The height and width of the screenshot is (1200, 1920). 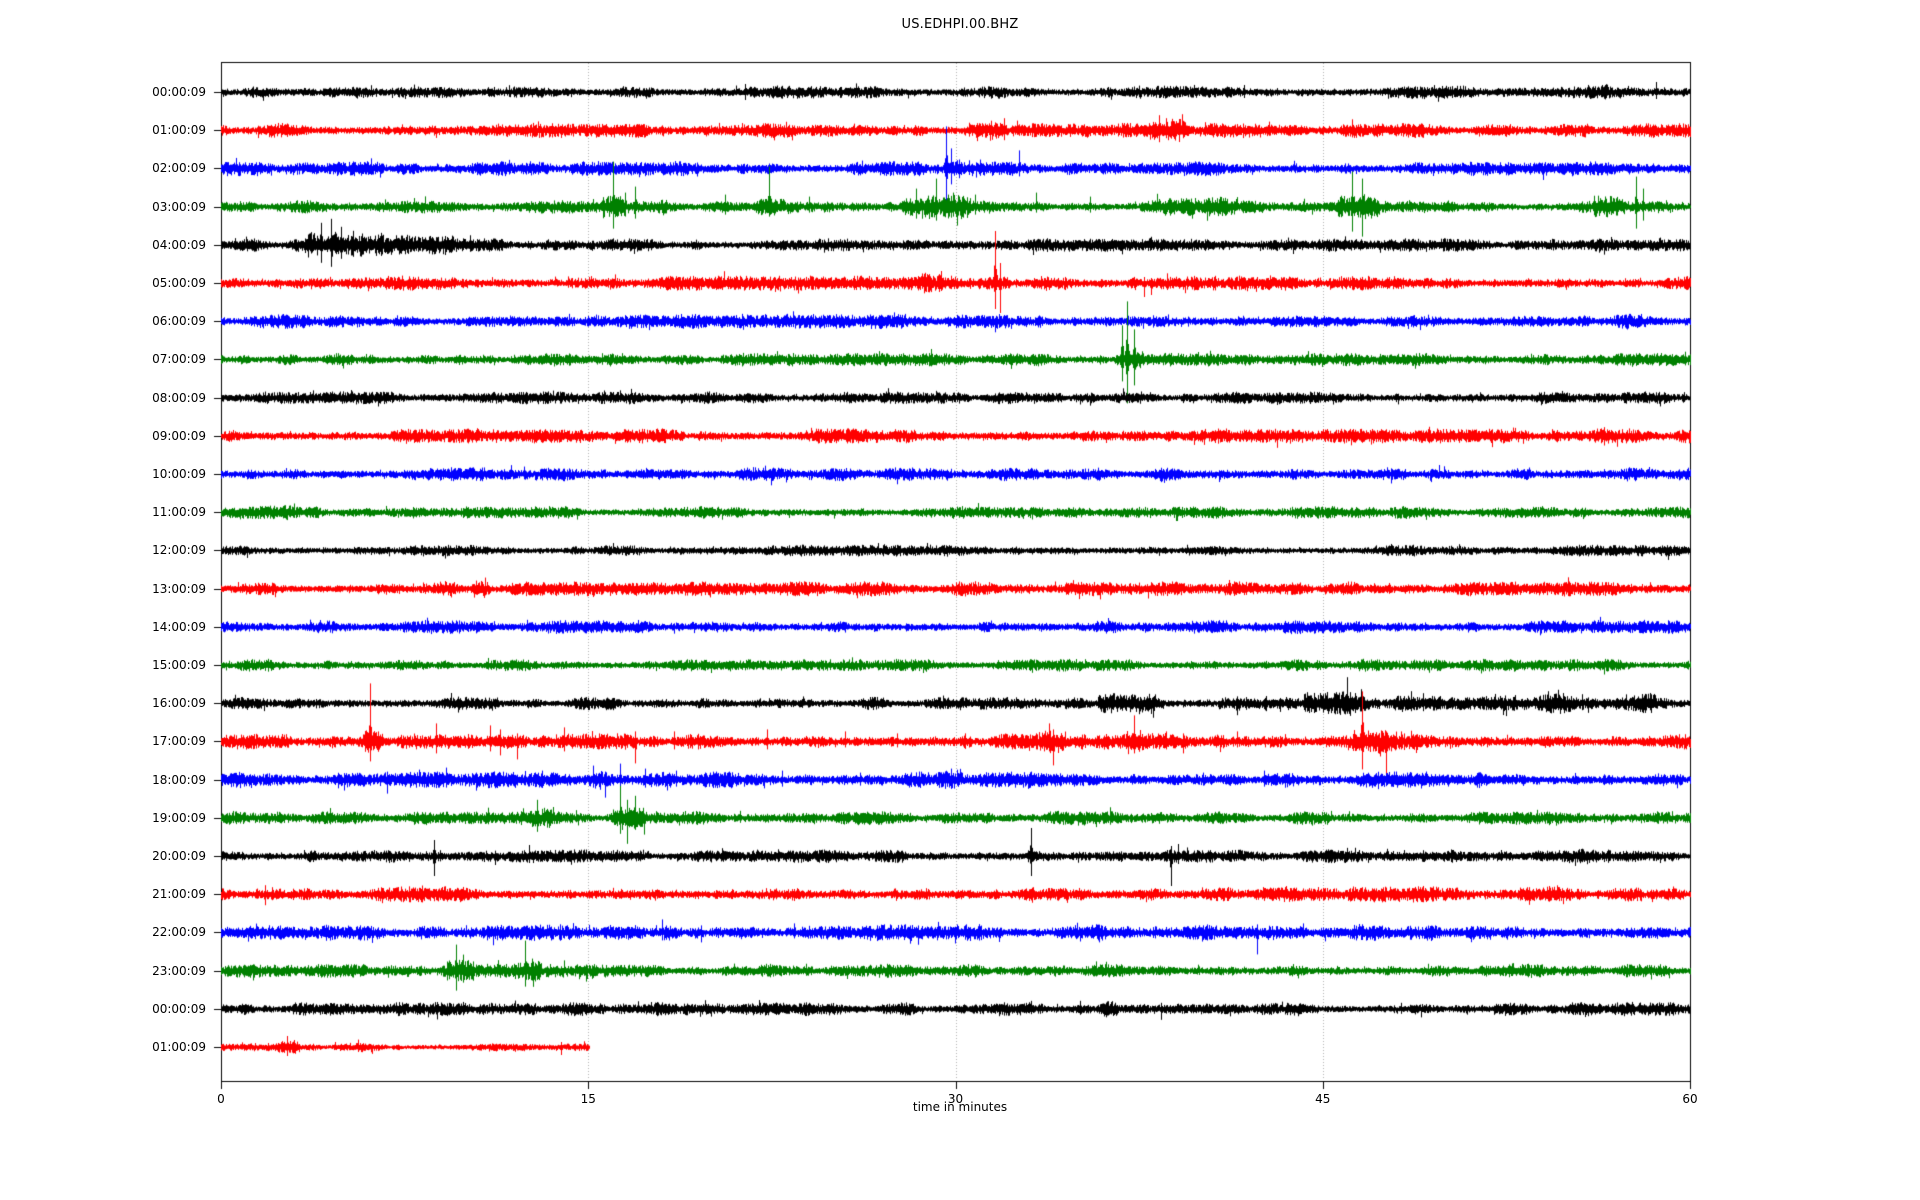 What do you see at coordinates (179, 92) in the screenshot?
I see `ytick-label-row-0: 00:00:09` at bounding box center [179, 92].